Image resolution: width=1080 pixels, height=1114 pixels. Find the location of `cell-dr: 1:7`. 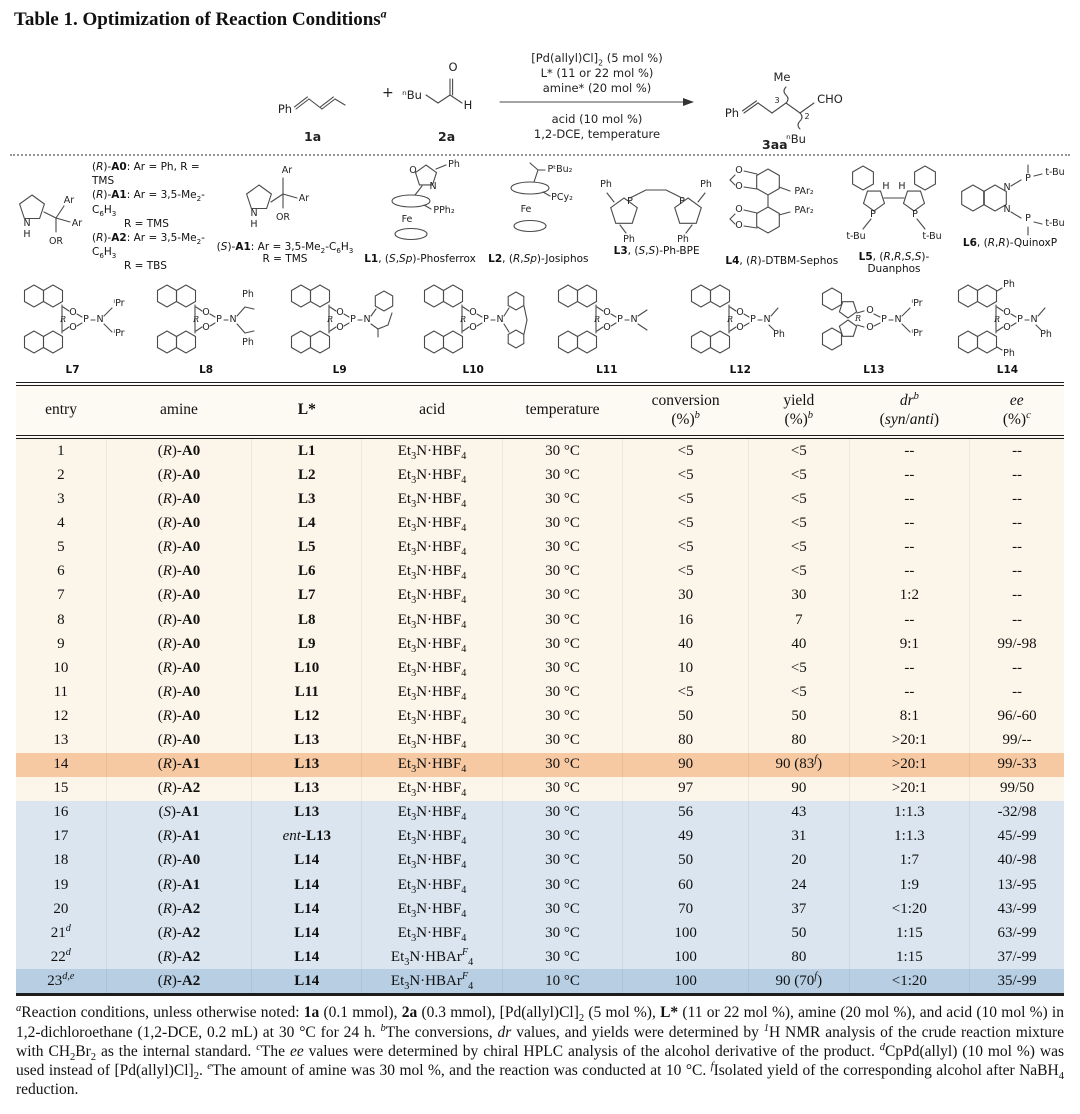

cell-dr: 1:7 is located at coordinates (909, 860).